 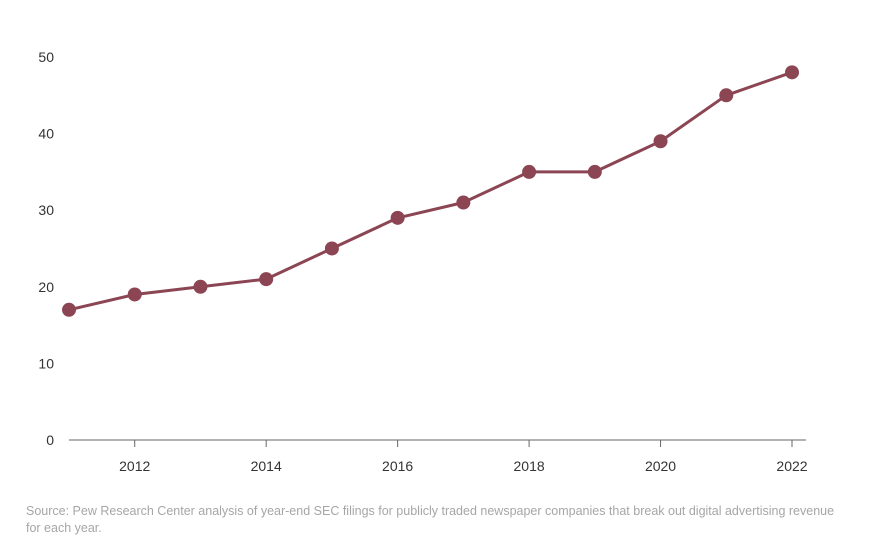 I want to click on y-axis-tick-labels: 0 10 20 30 40 50, so click(x=46, y=248).